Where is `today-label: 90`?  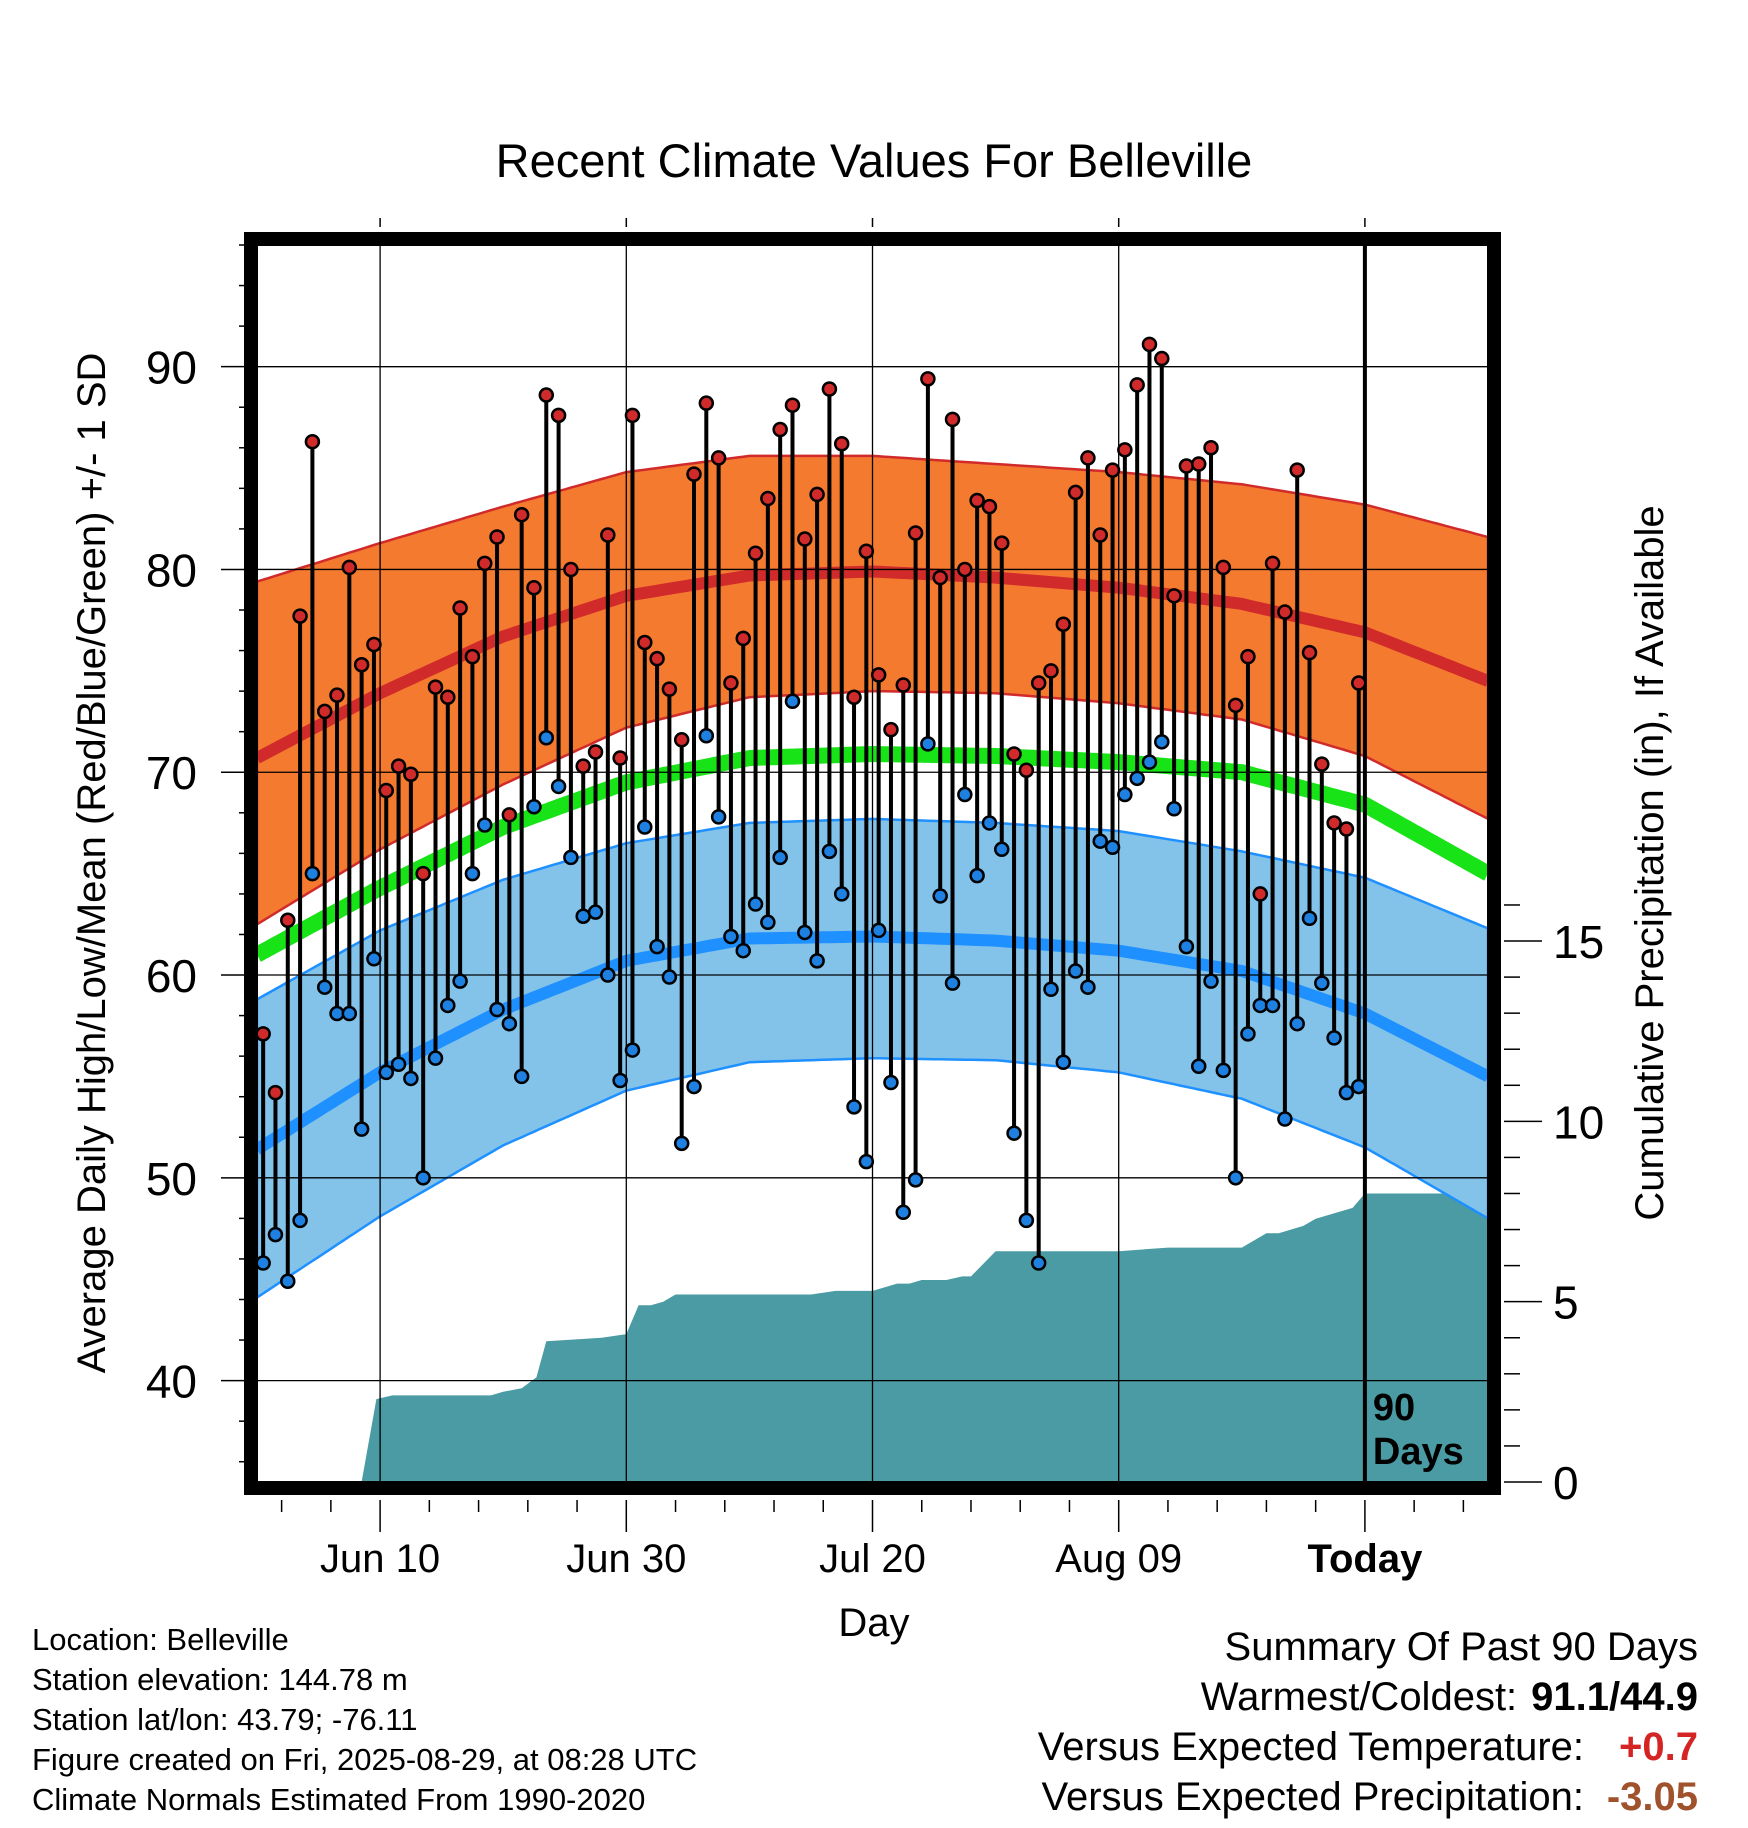 today-label: 90 is located at coordinates (1394, 1408).